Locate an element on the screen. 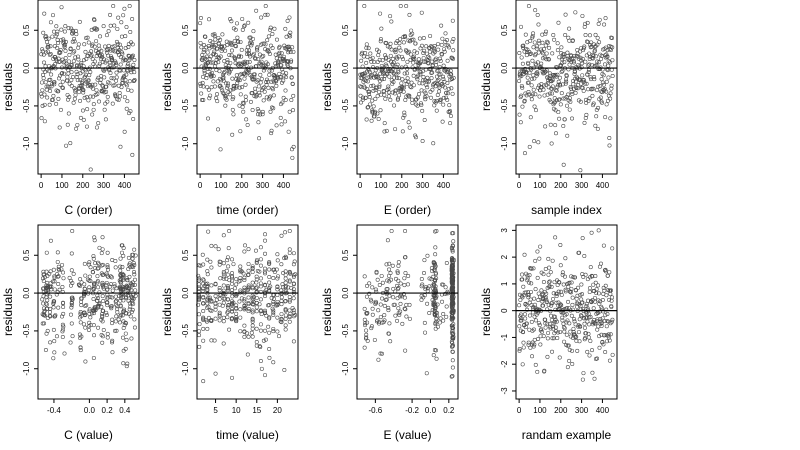 The height and width of the screenshot is (450, 800). x-tick-label: 0 is located at coordinates (519, 185).